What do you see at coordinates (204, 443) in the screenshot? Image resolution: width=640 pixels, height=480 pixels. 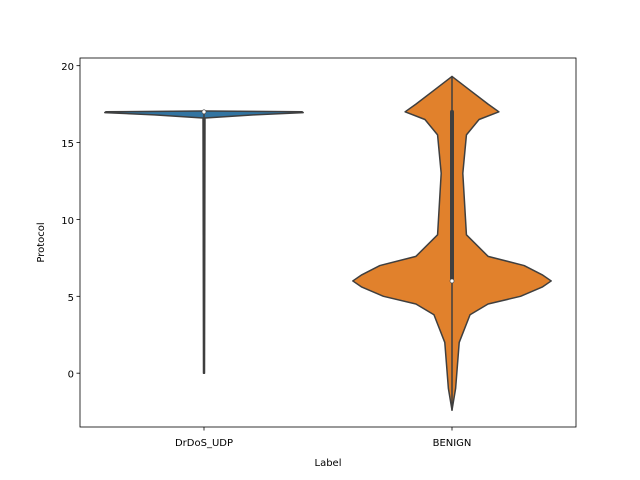 I see `x-tick-label: DrDoS_UDP` at bounding box center [204, 443].